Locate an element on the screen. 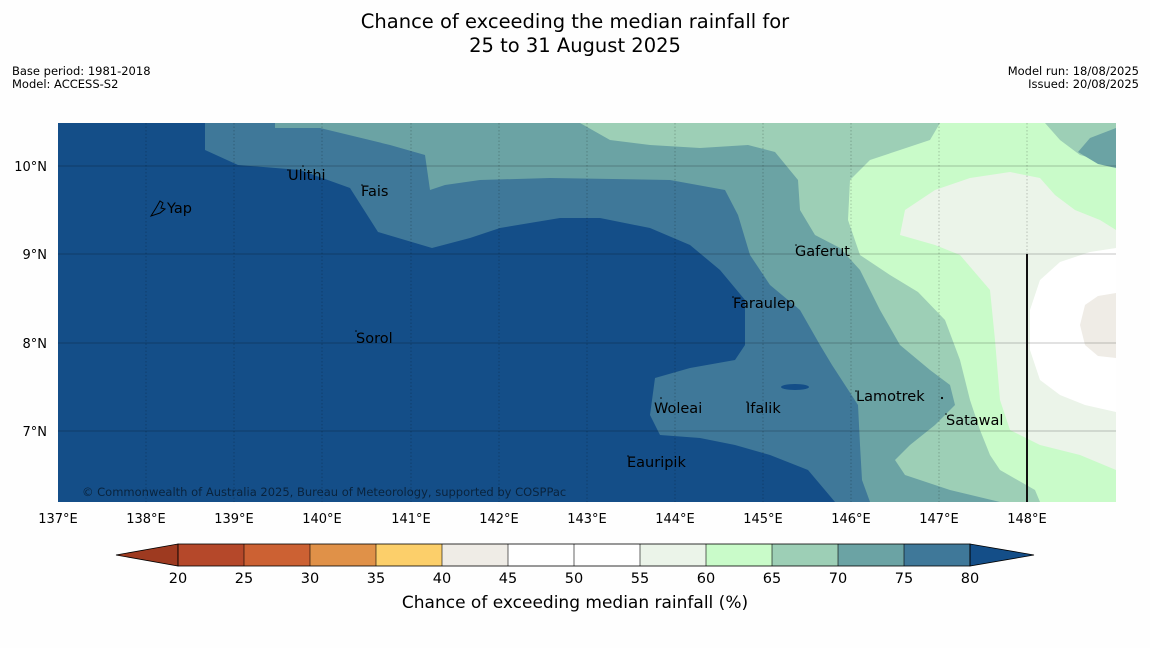 This screenshot has height=648, width=1150. lat-label-10n: 10°N is located at coordinates (30, 167).